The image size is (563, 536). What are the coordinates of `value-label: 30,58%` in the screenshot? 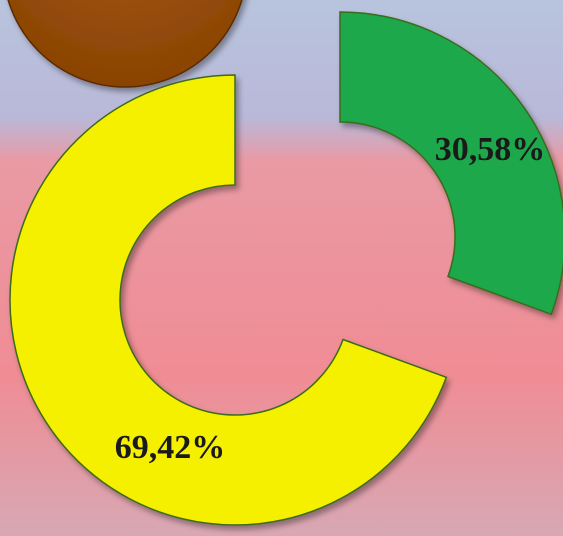 It's located at (490, 149).